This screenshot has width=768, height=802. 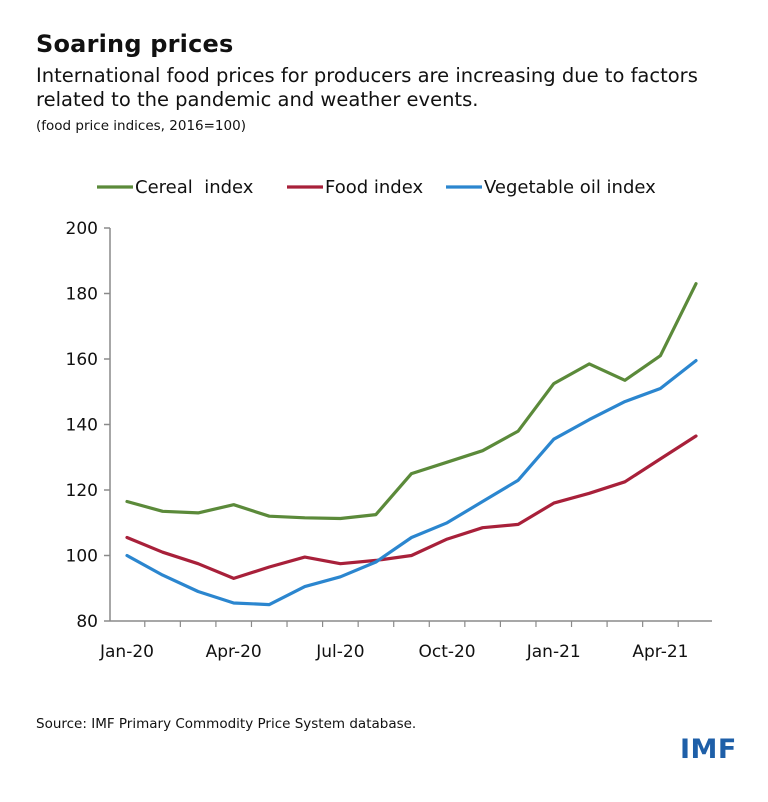 What do you see at coordinates (135, 44) in the screenshot?
I see `chart-title: Soaring prices` at bounding box center [135, 44].